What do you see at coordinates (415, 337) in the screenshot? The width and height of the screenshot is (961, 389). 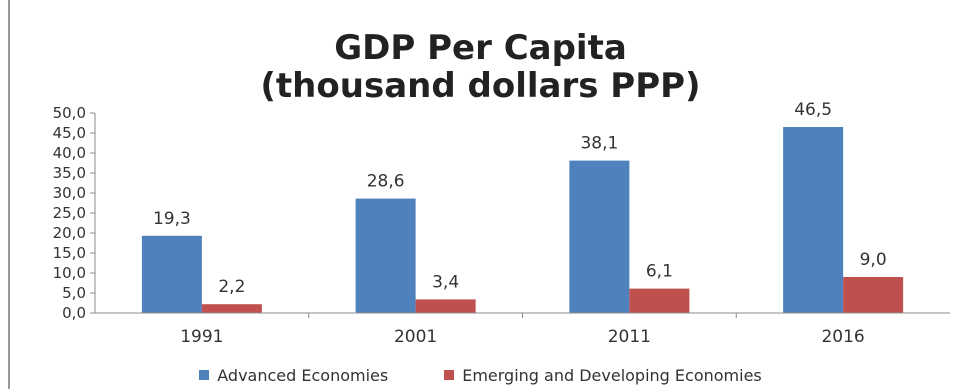 I see `x-category-label: 2001` at bounding box center [415, 337].